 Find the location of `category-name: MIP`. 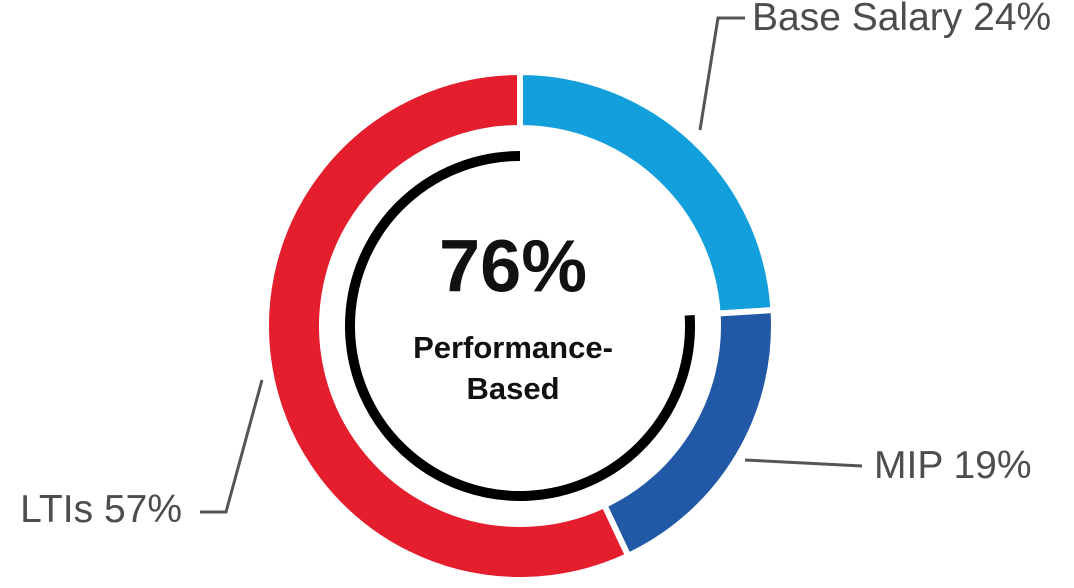

category-name: MIP is located at coordinates (908, 465).